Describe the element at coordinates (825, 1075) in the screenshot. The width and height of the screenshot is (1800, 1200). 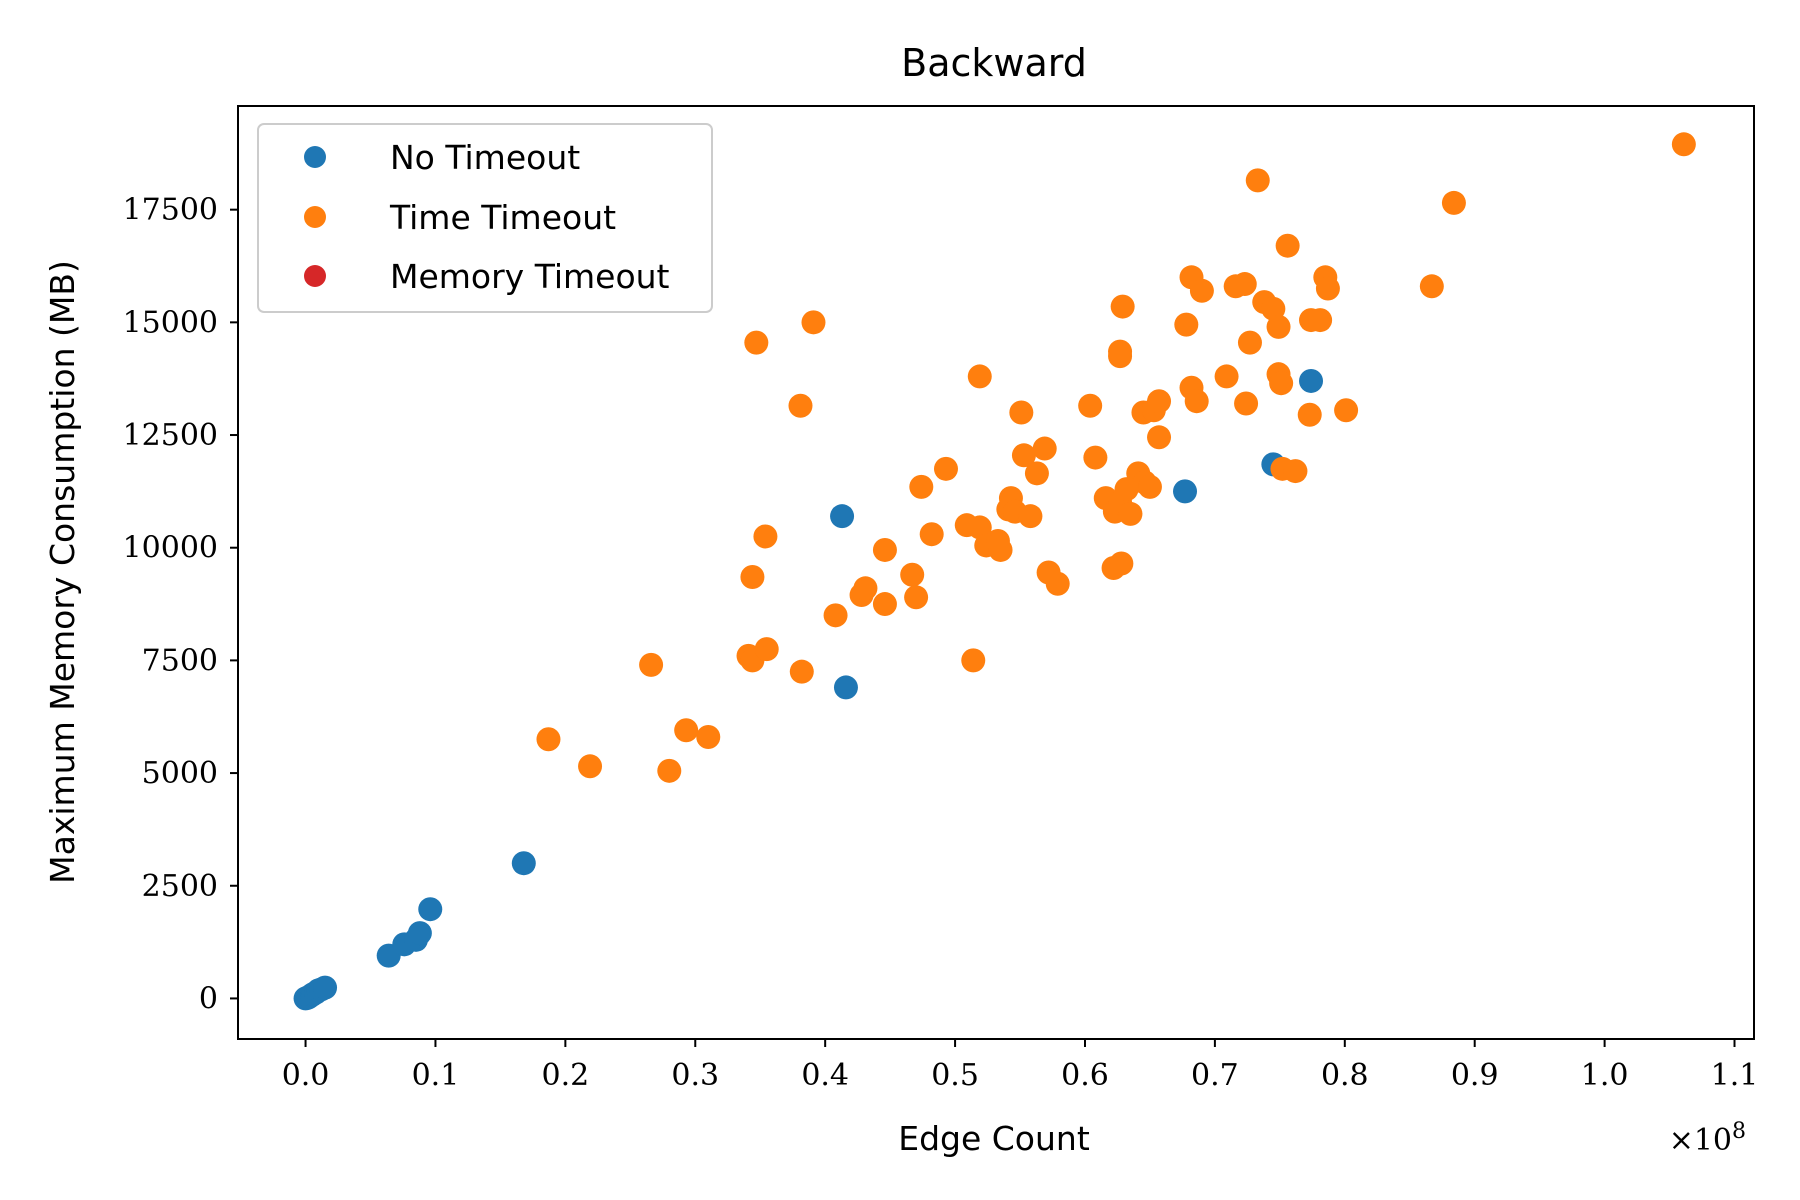
I see `x-tick-label: 0.4` at that location.